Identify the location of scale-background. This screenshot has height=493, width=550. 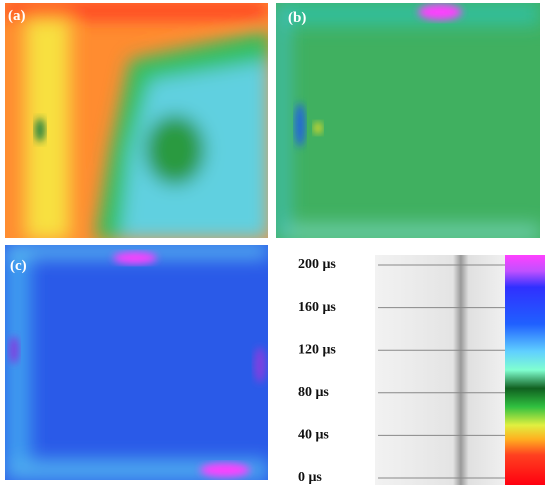
(440, 370).